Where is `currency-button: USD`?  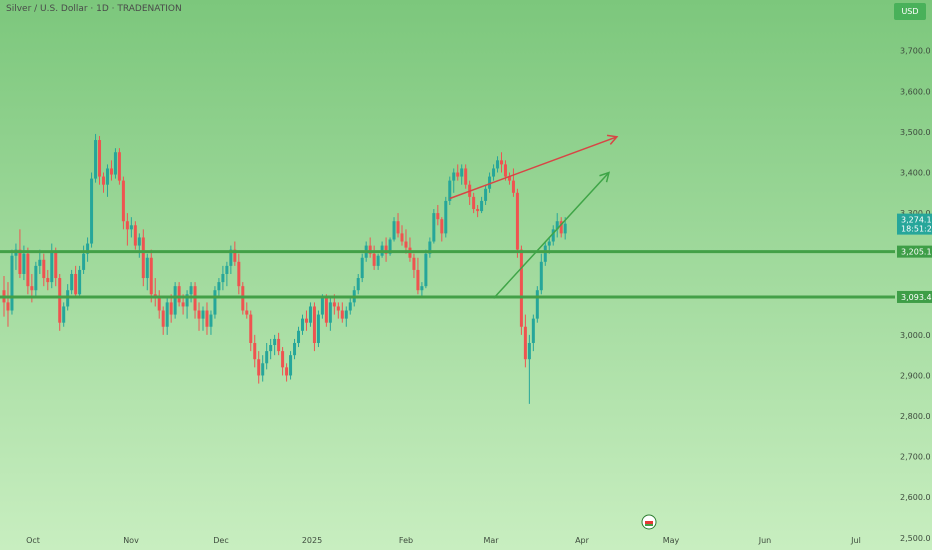
currency-button: USD is located at coordinates (910, 11).